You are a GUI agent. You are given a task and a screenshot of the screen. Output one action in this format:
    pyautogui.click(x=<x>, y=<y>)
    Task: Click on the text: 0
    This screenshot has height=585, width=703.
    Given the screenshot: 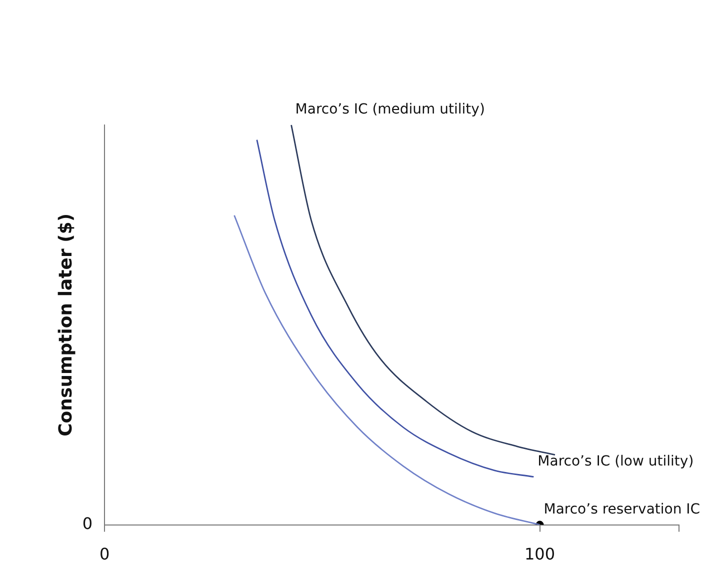 What is the action you would take?
    pyautogui.click(x=87, y=523)
    